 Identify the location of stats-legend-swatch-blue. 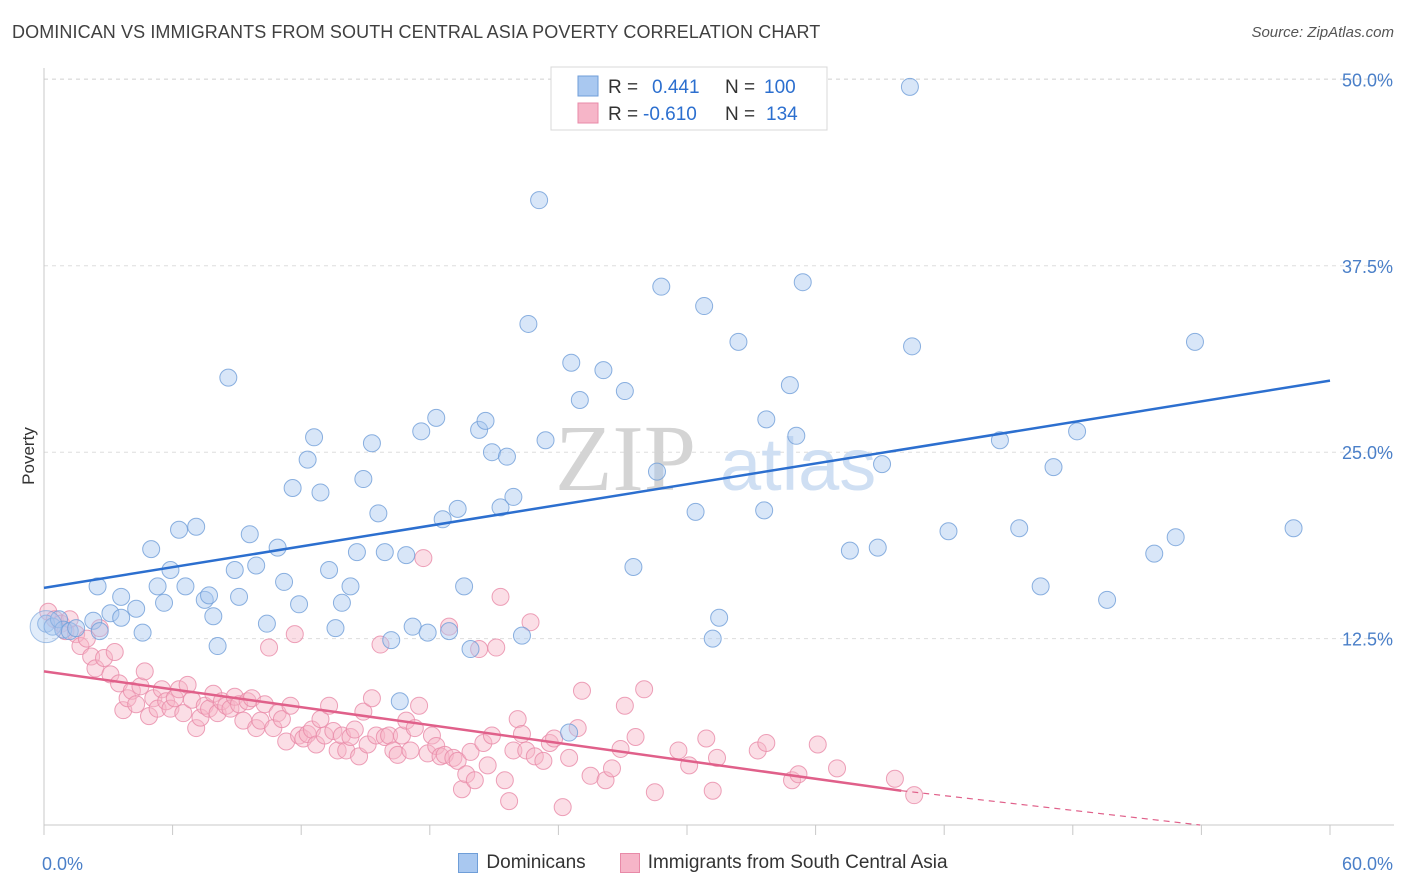
(588, 86).